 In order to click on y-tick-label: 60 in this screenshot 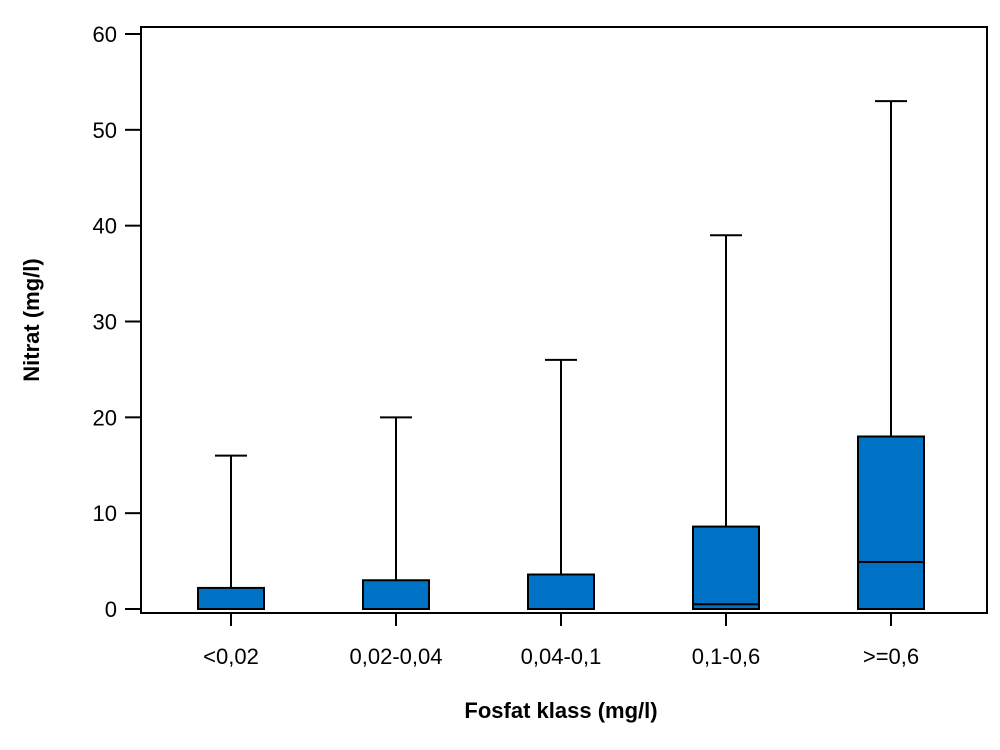, I will do `click(105, 34)`.